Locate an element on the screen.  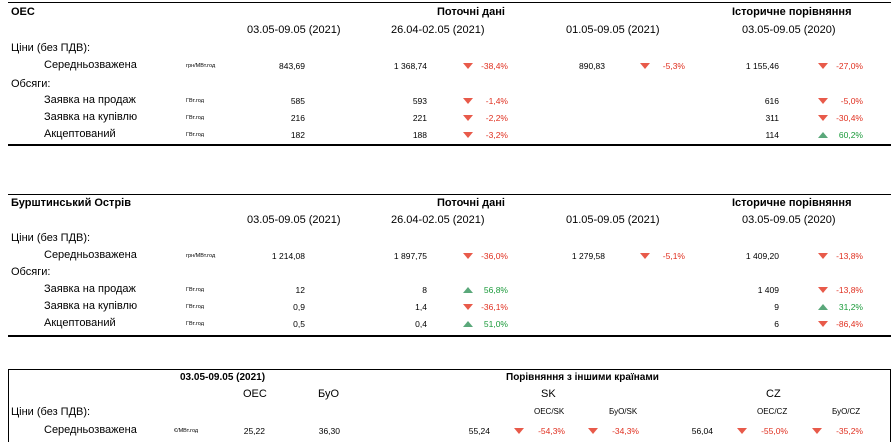
value-last-year: 114 is located at coordinates (772, 135).